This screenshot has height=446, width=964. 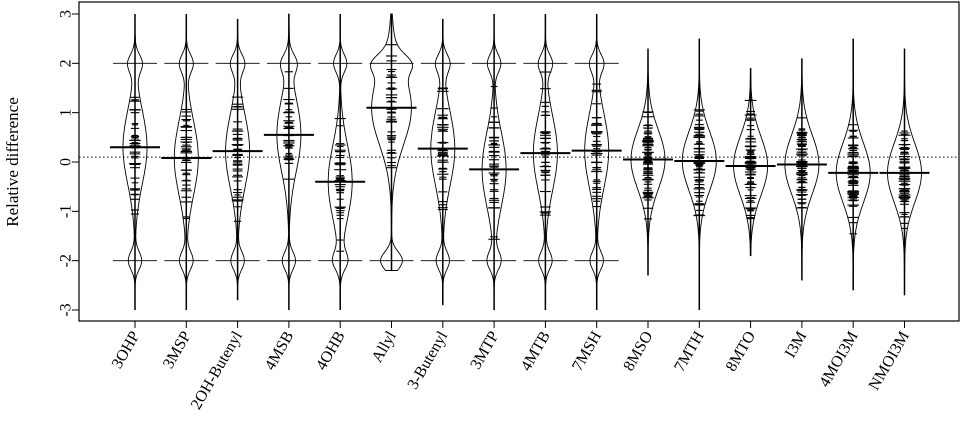 What do you see at coordinates (442, 162) in the screenshot?
I see `bean-3-Butenyl` at bounding box center [442, 162].